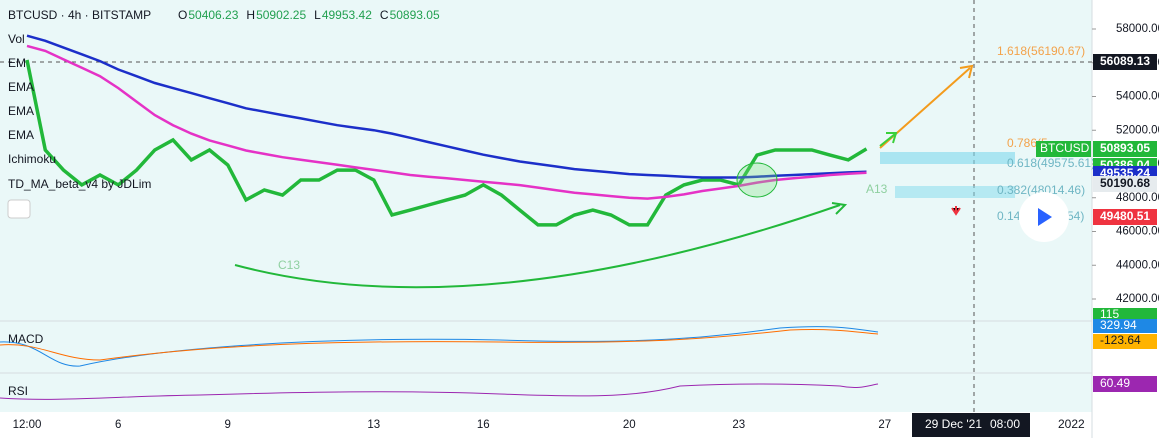 The image size is (1159, 438). Describe the element at coordinates (1005, 424) in the screenshot. I see `crosshair-hour: 08:00` at that location.